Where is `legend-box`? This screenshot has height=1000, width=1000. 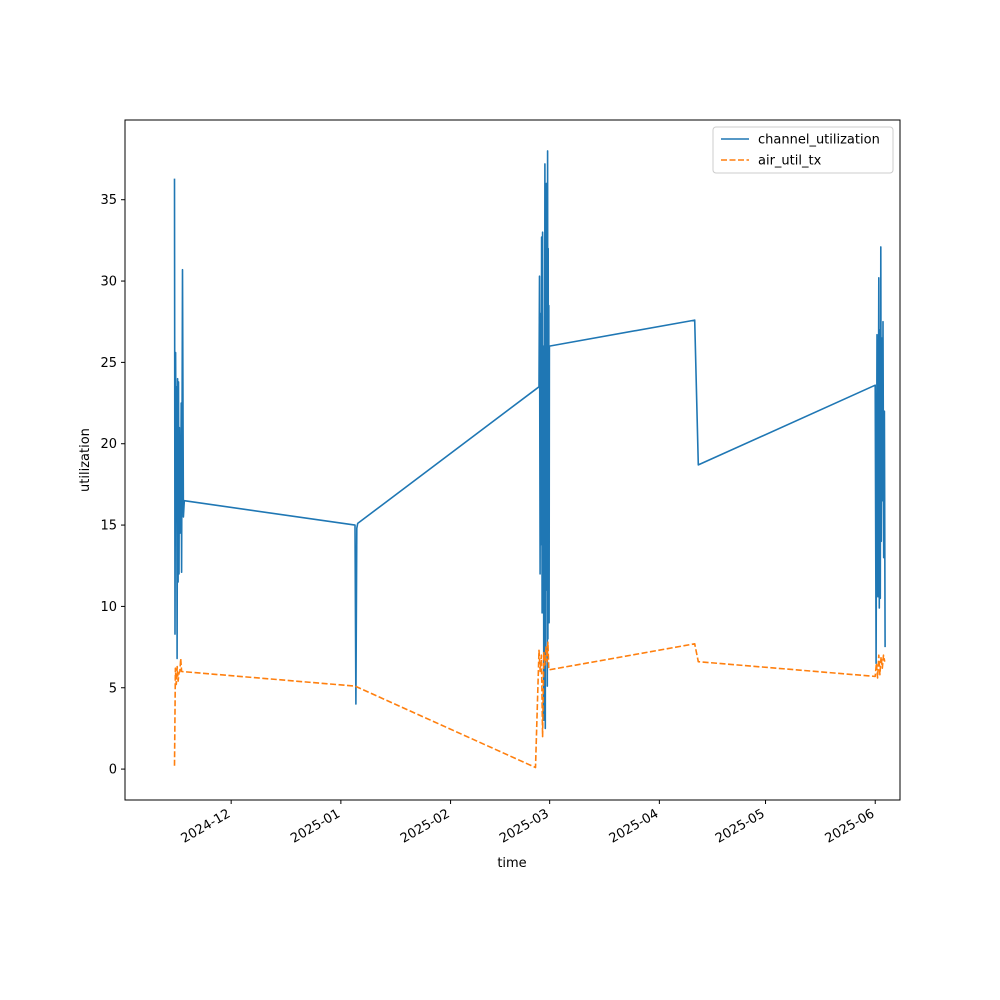 legend-box is located at coordinates (803, 150).